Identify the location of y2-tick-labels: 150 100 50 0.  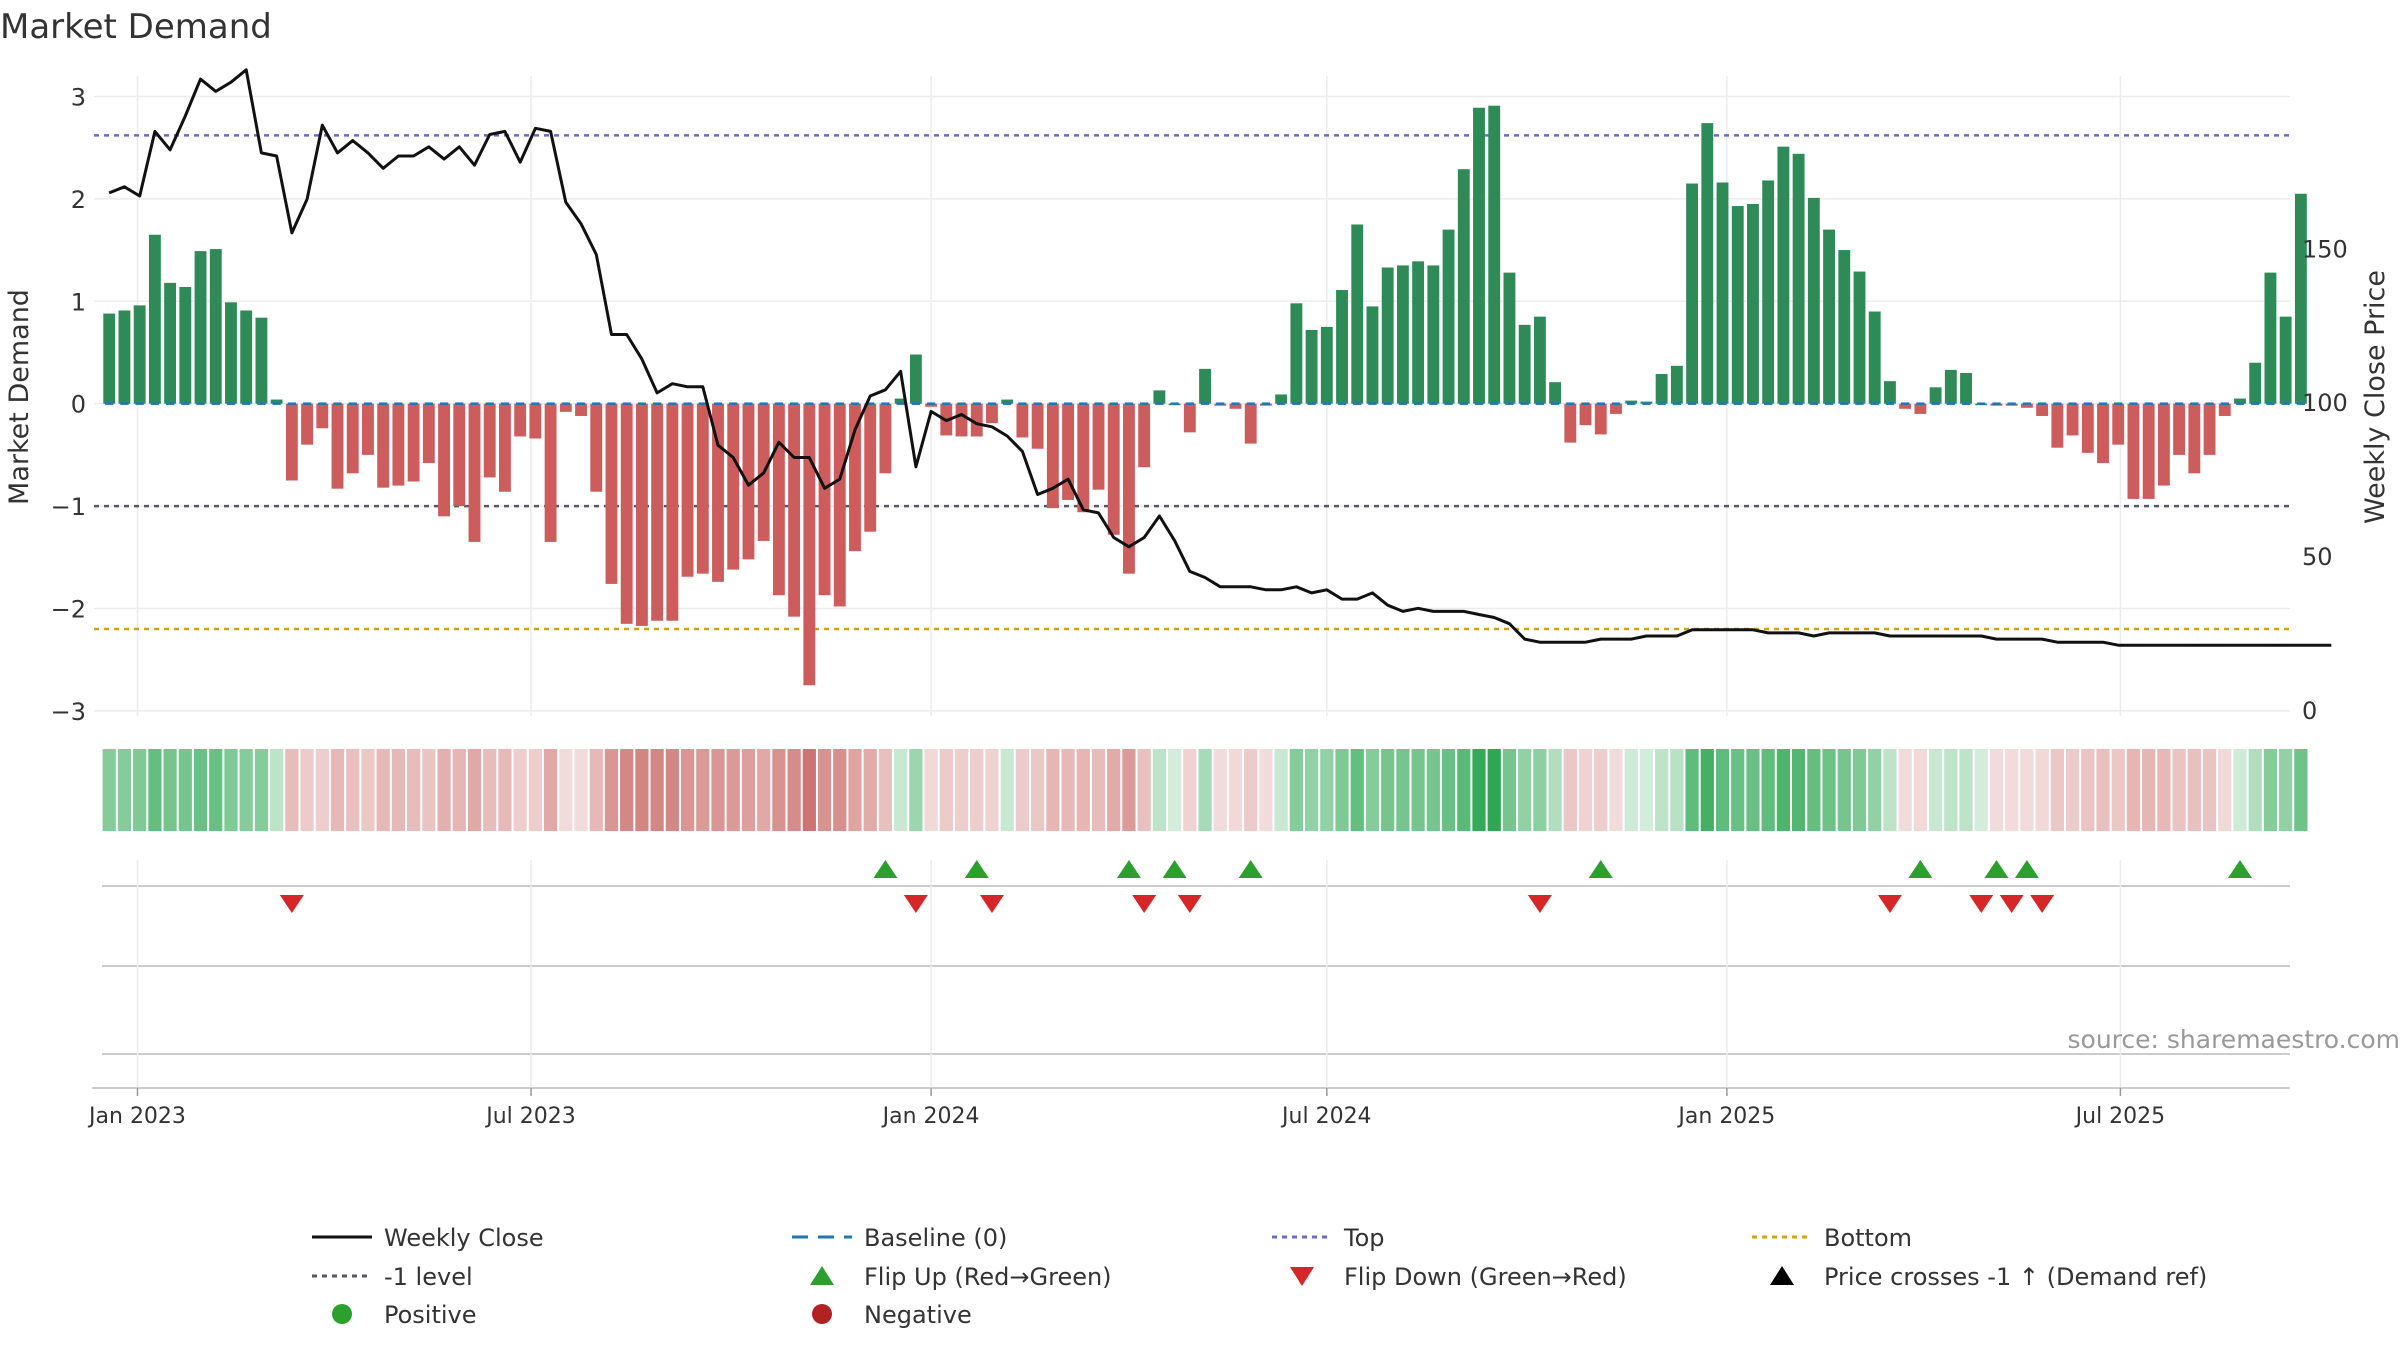
(2325, 480).